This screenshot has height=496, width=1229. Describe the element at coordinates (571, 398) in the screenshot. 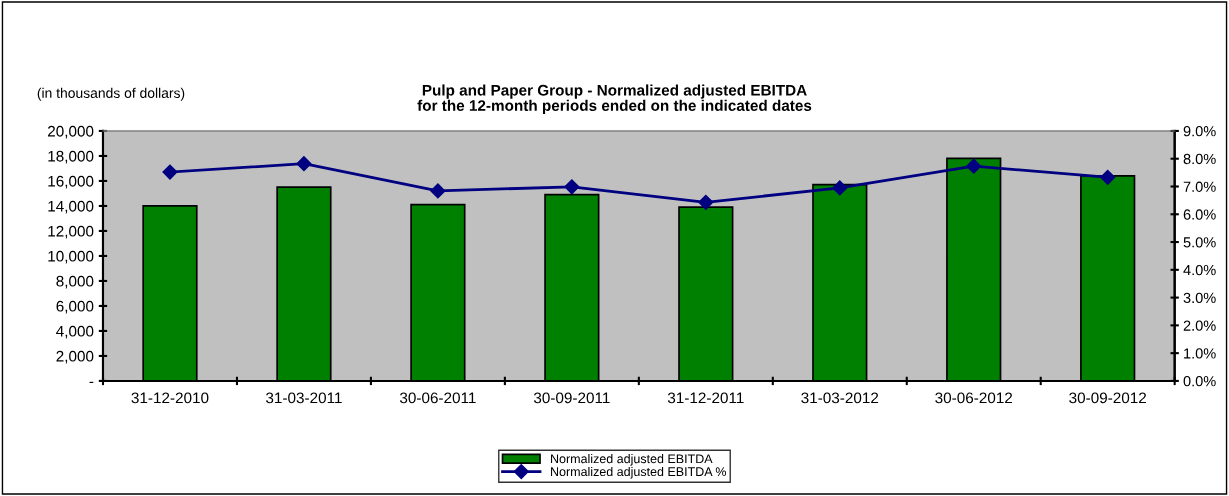

I see `x-tick-label: 30-09-2011` at that location.